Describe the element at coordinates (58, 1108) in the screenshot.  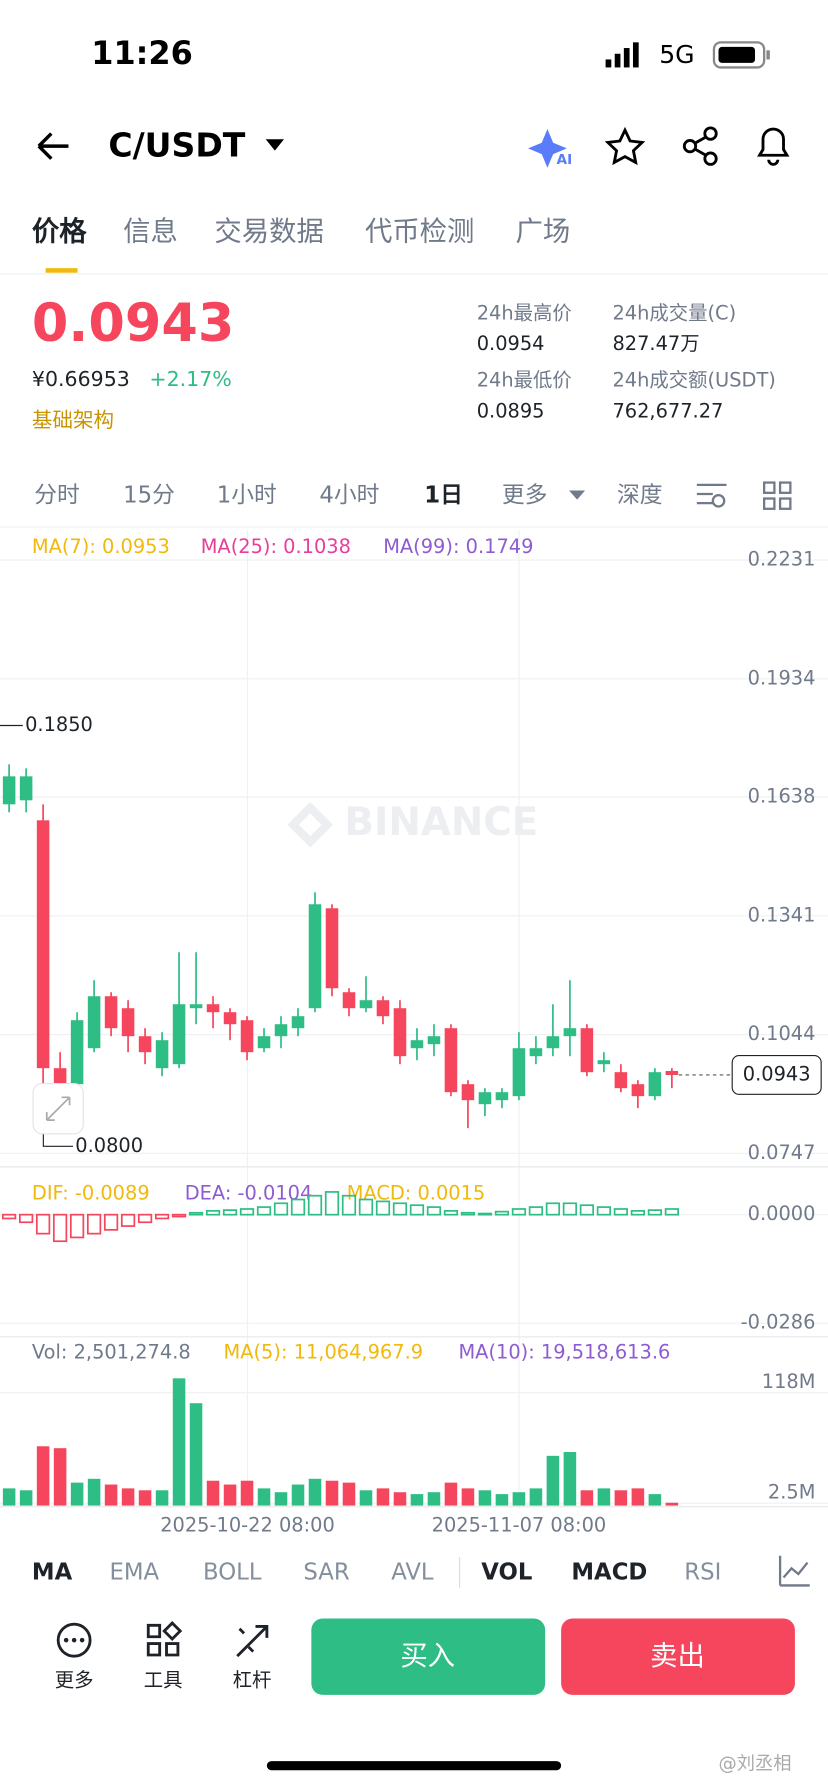
I see `expand-icon` at that location.